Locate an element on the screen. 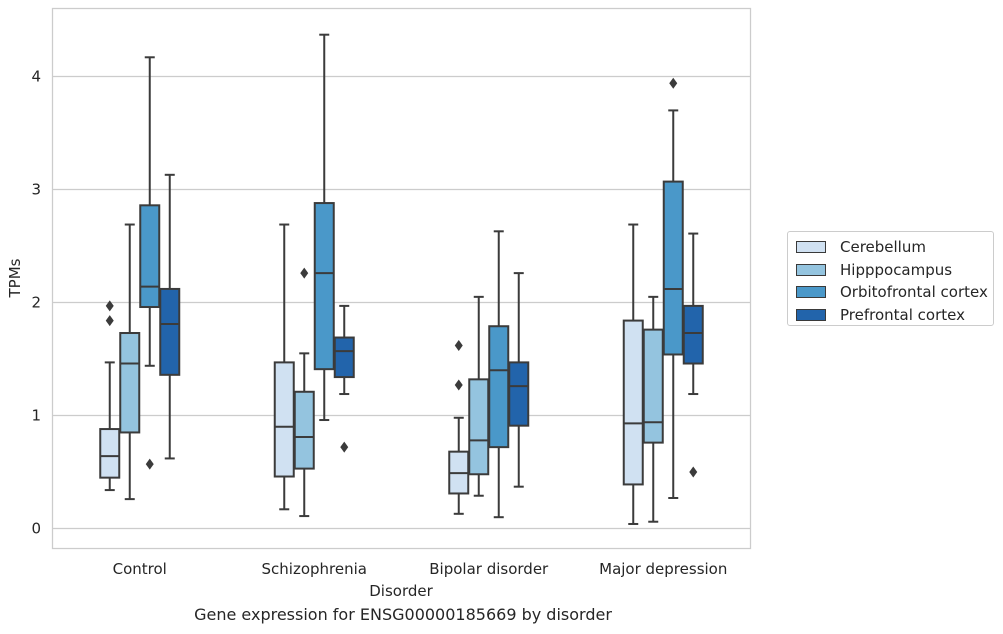  legend-item: Orbitofrontal cortex is located at coordinates (894, 292).